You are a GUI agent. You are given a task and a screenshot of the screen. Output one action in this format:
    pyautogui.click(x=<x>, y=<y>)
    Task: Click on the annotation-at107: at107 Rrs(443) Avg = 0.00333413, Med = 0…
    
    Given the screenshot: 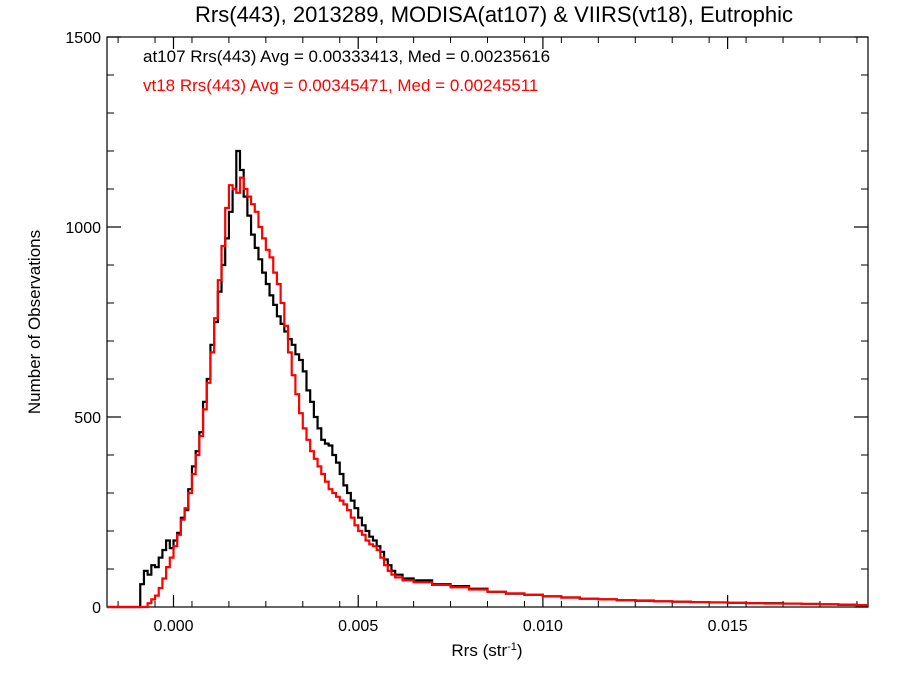 What is the action you would take?
    pyautogui.click(x=346, y=56)
    